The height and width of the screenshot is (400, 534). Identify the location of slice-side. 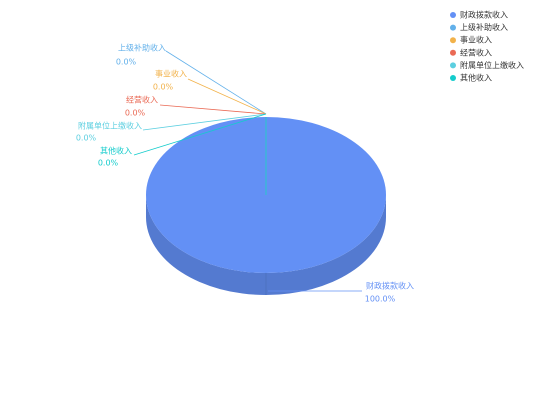
(266, 245).